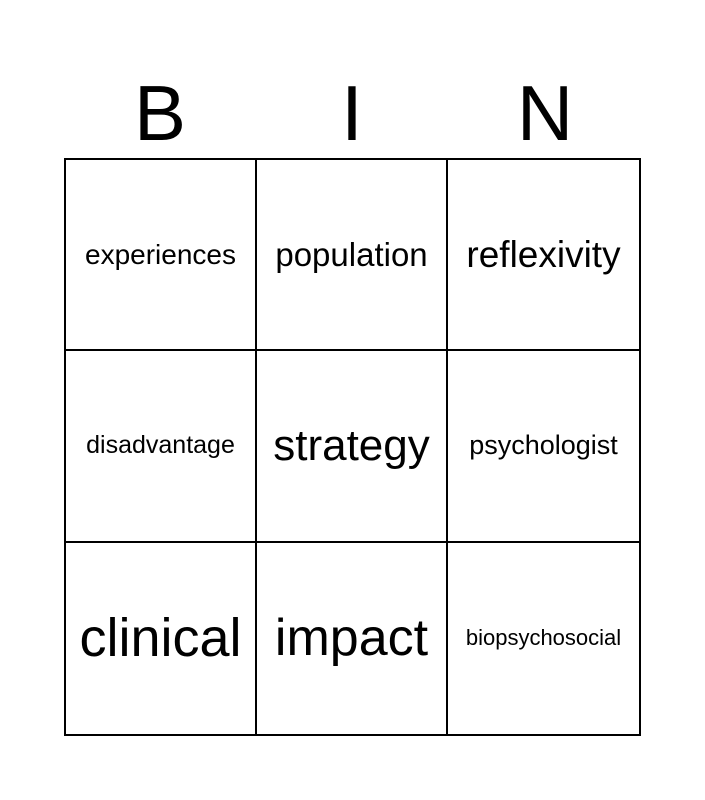  Describe the element at coordinates (543, 447) in the screenshot. I see `bingo-cell: psychologist` at that location.